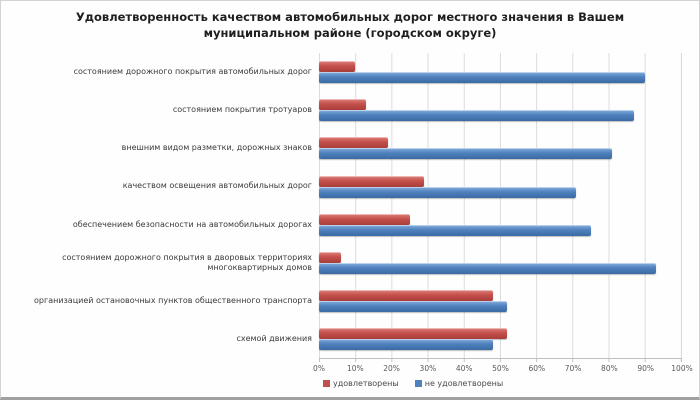 Image resolution: width=700 pixels, height=400 pixels. I want to click on legend-item-unsatisfied: не удовлетворены, so click(459, 383).